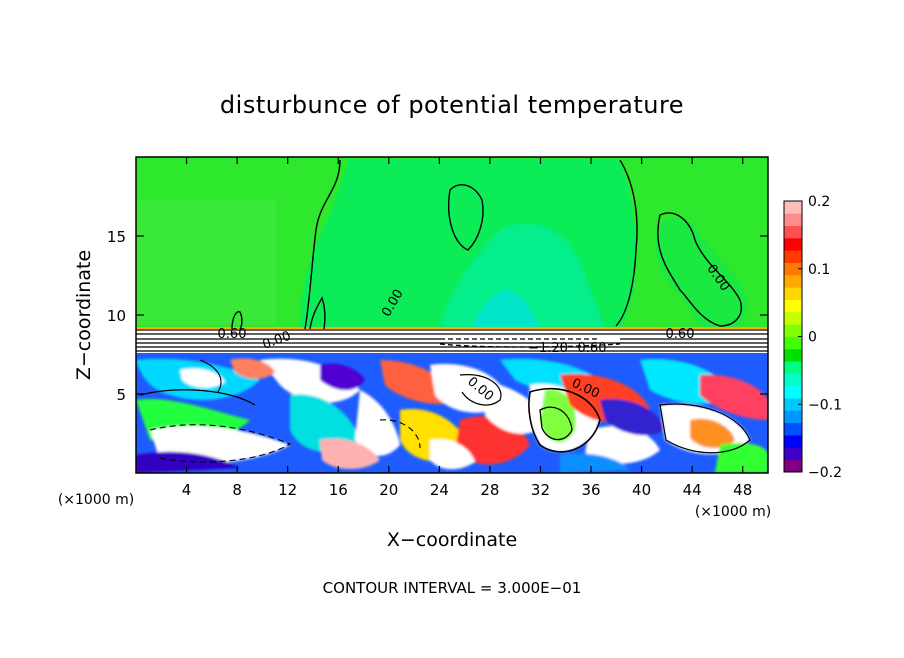 This screenshot has width=904, height=658. I want to click on x-tick-label: 32, so click(540, 490).